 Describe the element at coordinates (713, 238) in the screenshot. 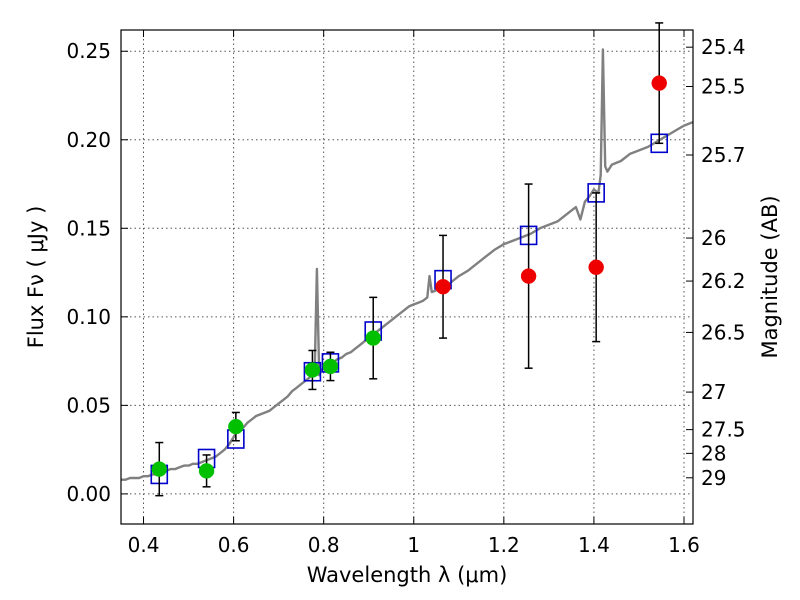

I see `right-tick-label: 26` at that location.